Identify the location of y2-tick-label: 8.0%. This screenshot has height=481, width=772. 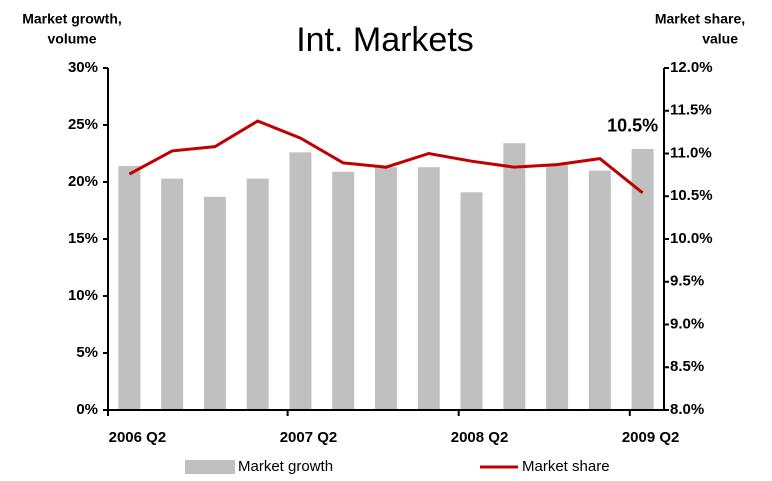
(687, 409).